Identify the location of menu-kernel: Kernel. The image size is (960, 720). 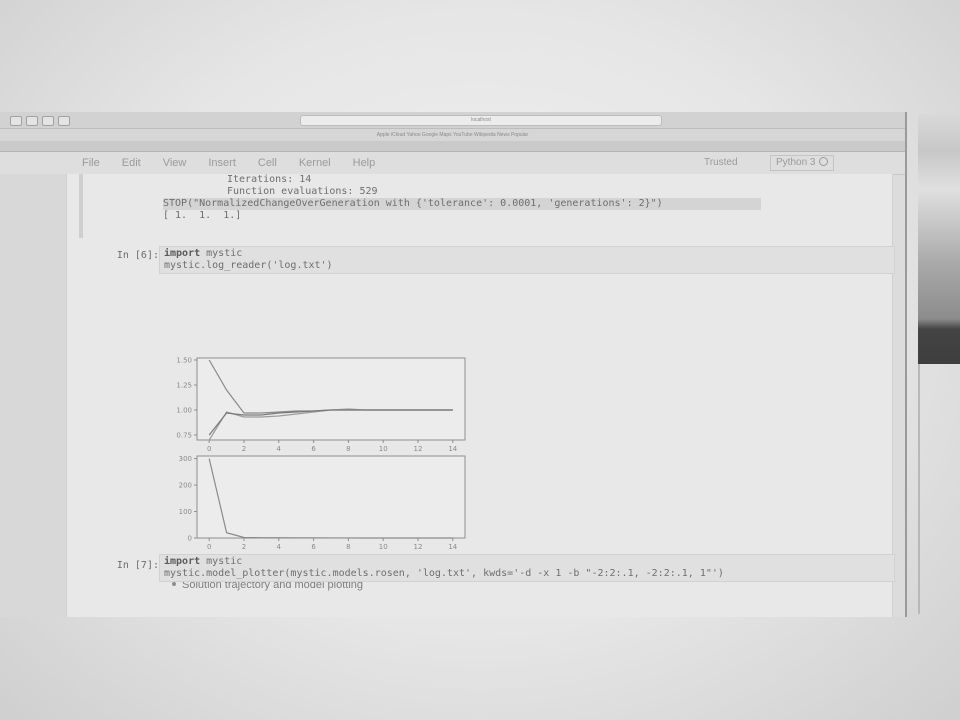
(314, 163).